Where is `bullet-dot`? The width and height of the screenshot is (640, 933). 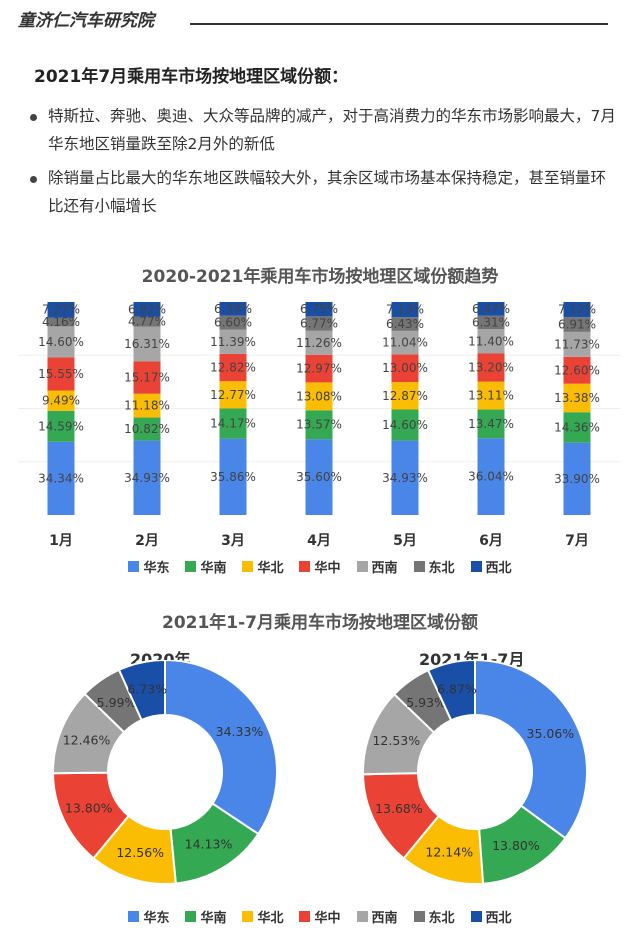
bullet-dot is located at coordinates (33, 179).